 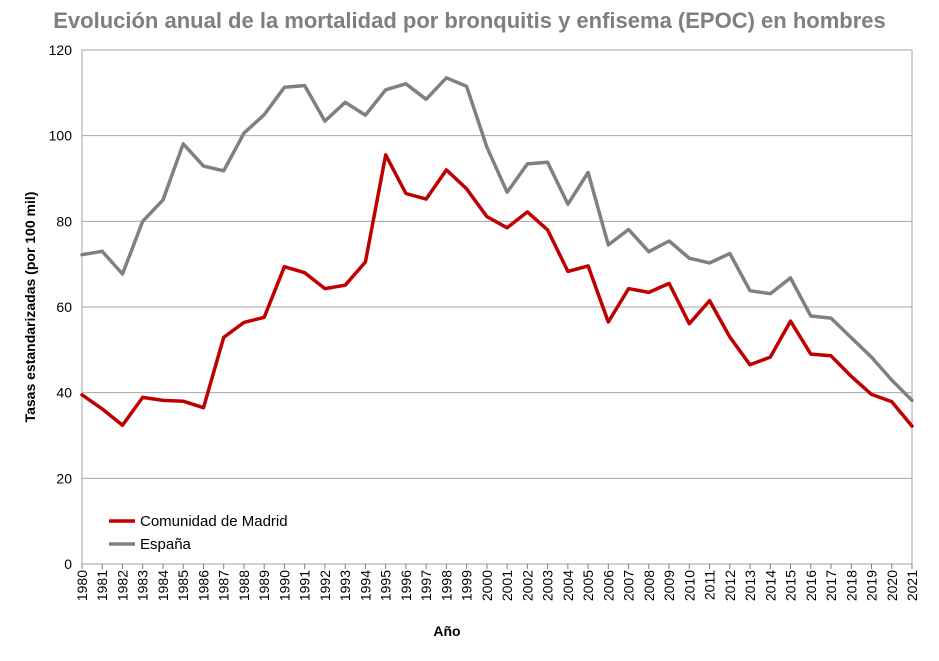 What do you see at coordinates (872, 585) in the screenshot?
I see `x-tick-label: 2019` at bounding box center [872, 585].